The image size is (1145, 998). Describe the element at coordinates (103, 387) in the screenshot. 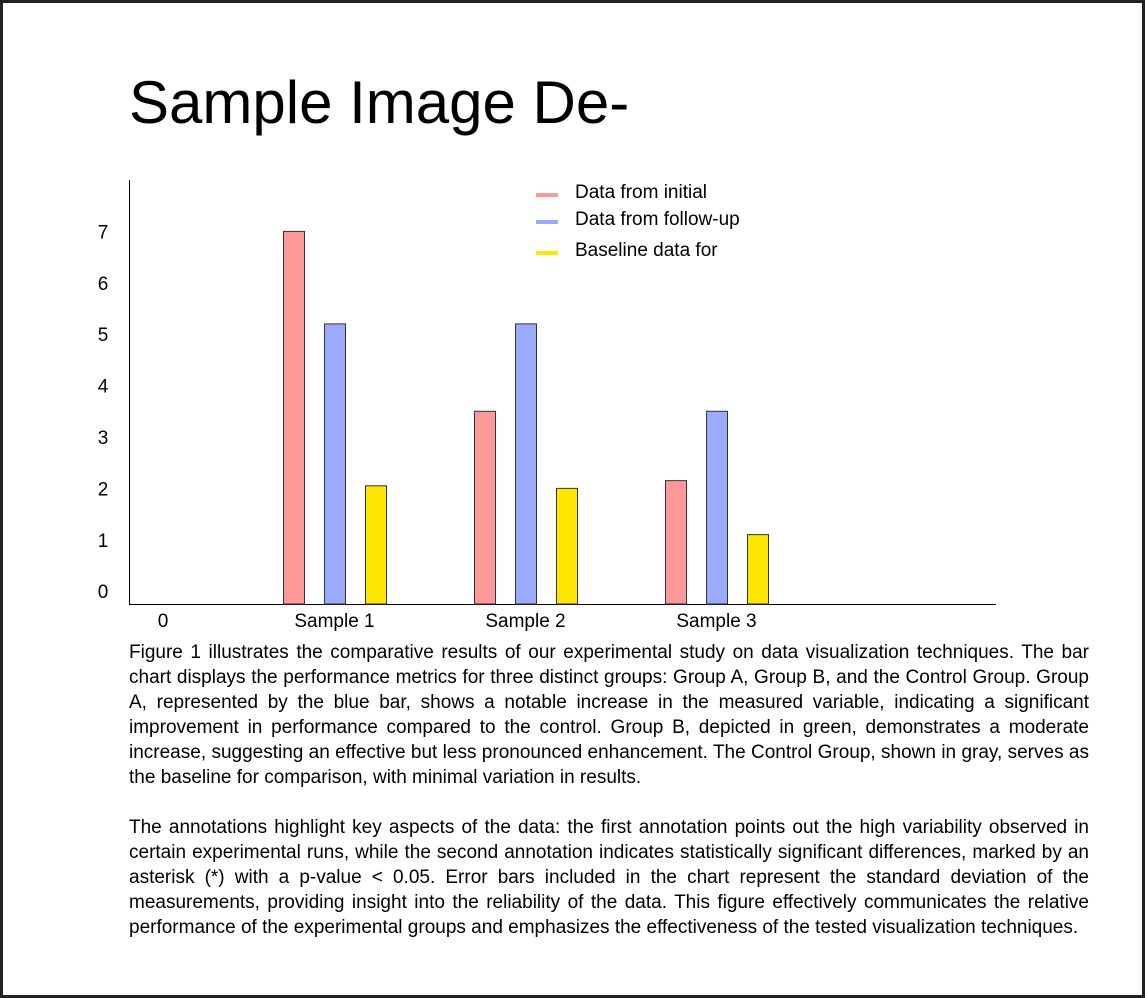

I see `y-tick-label: 4` at that location.